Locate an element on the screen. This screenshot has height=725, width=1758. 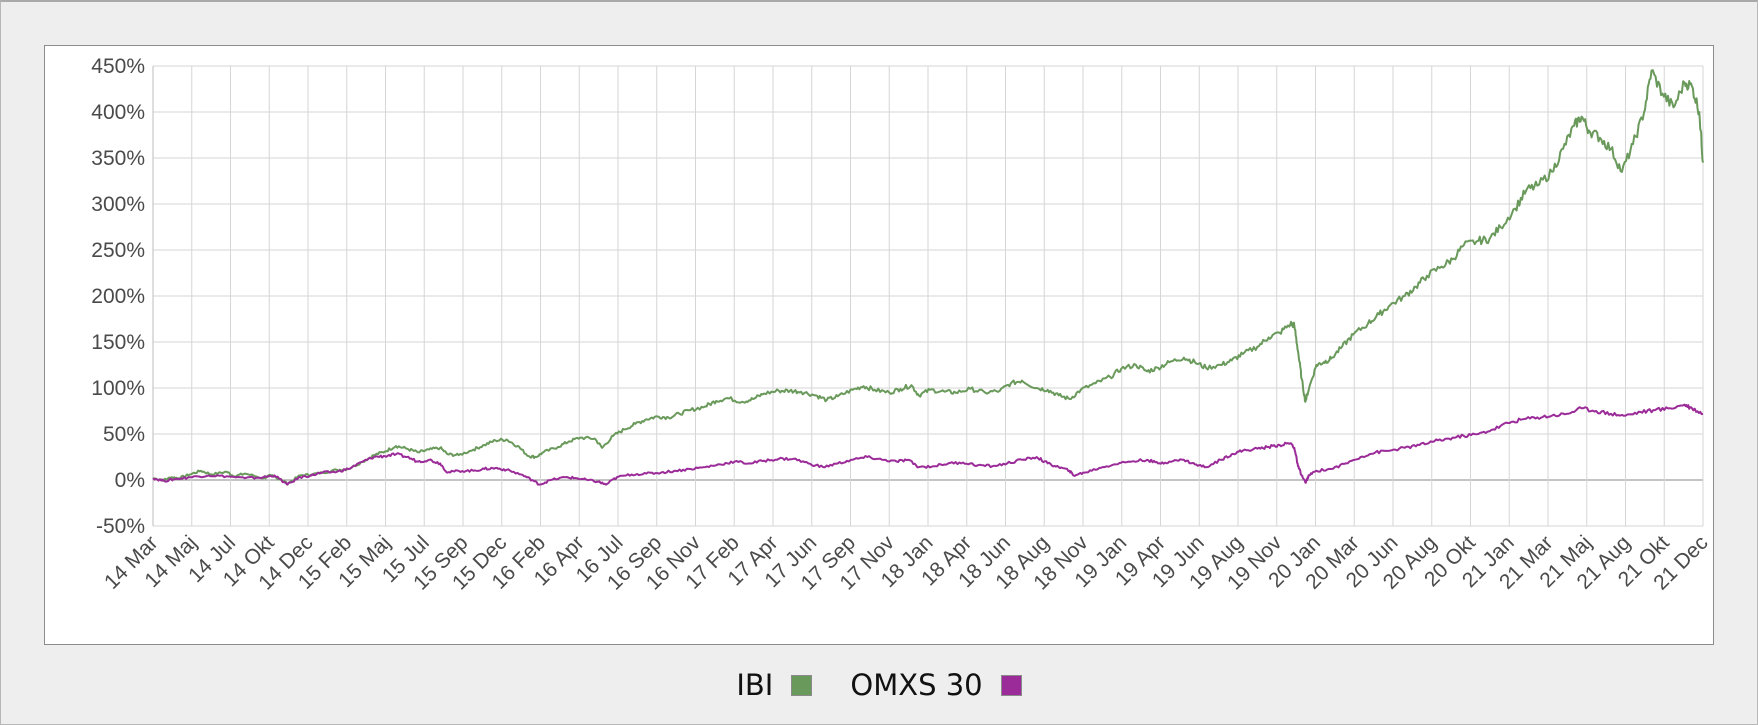
y-tick-label: 200% is located at coordinates (118, 296).